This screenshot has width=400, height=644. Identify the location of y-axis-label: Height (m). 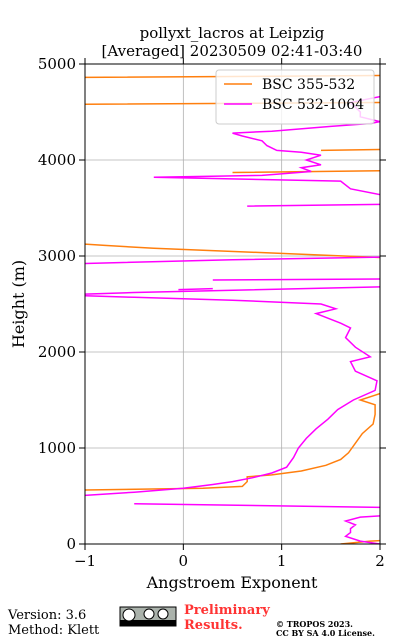
(18, 304).